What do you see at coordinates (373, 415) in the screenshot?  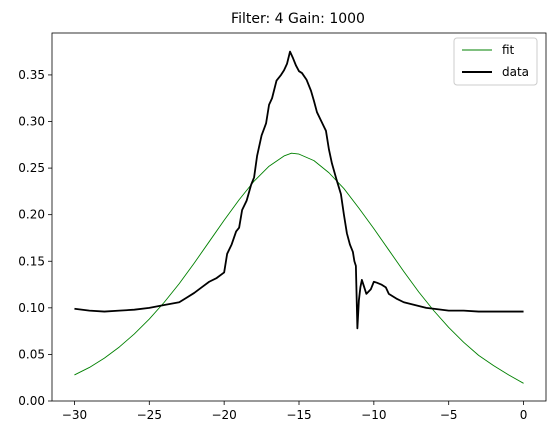 I see `x-tick-label: −10` at bounding box center [373, 415].